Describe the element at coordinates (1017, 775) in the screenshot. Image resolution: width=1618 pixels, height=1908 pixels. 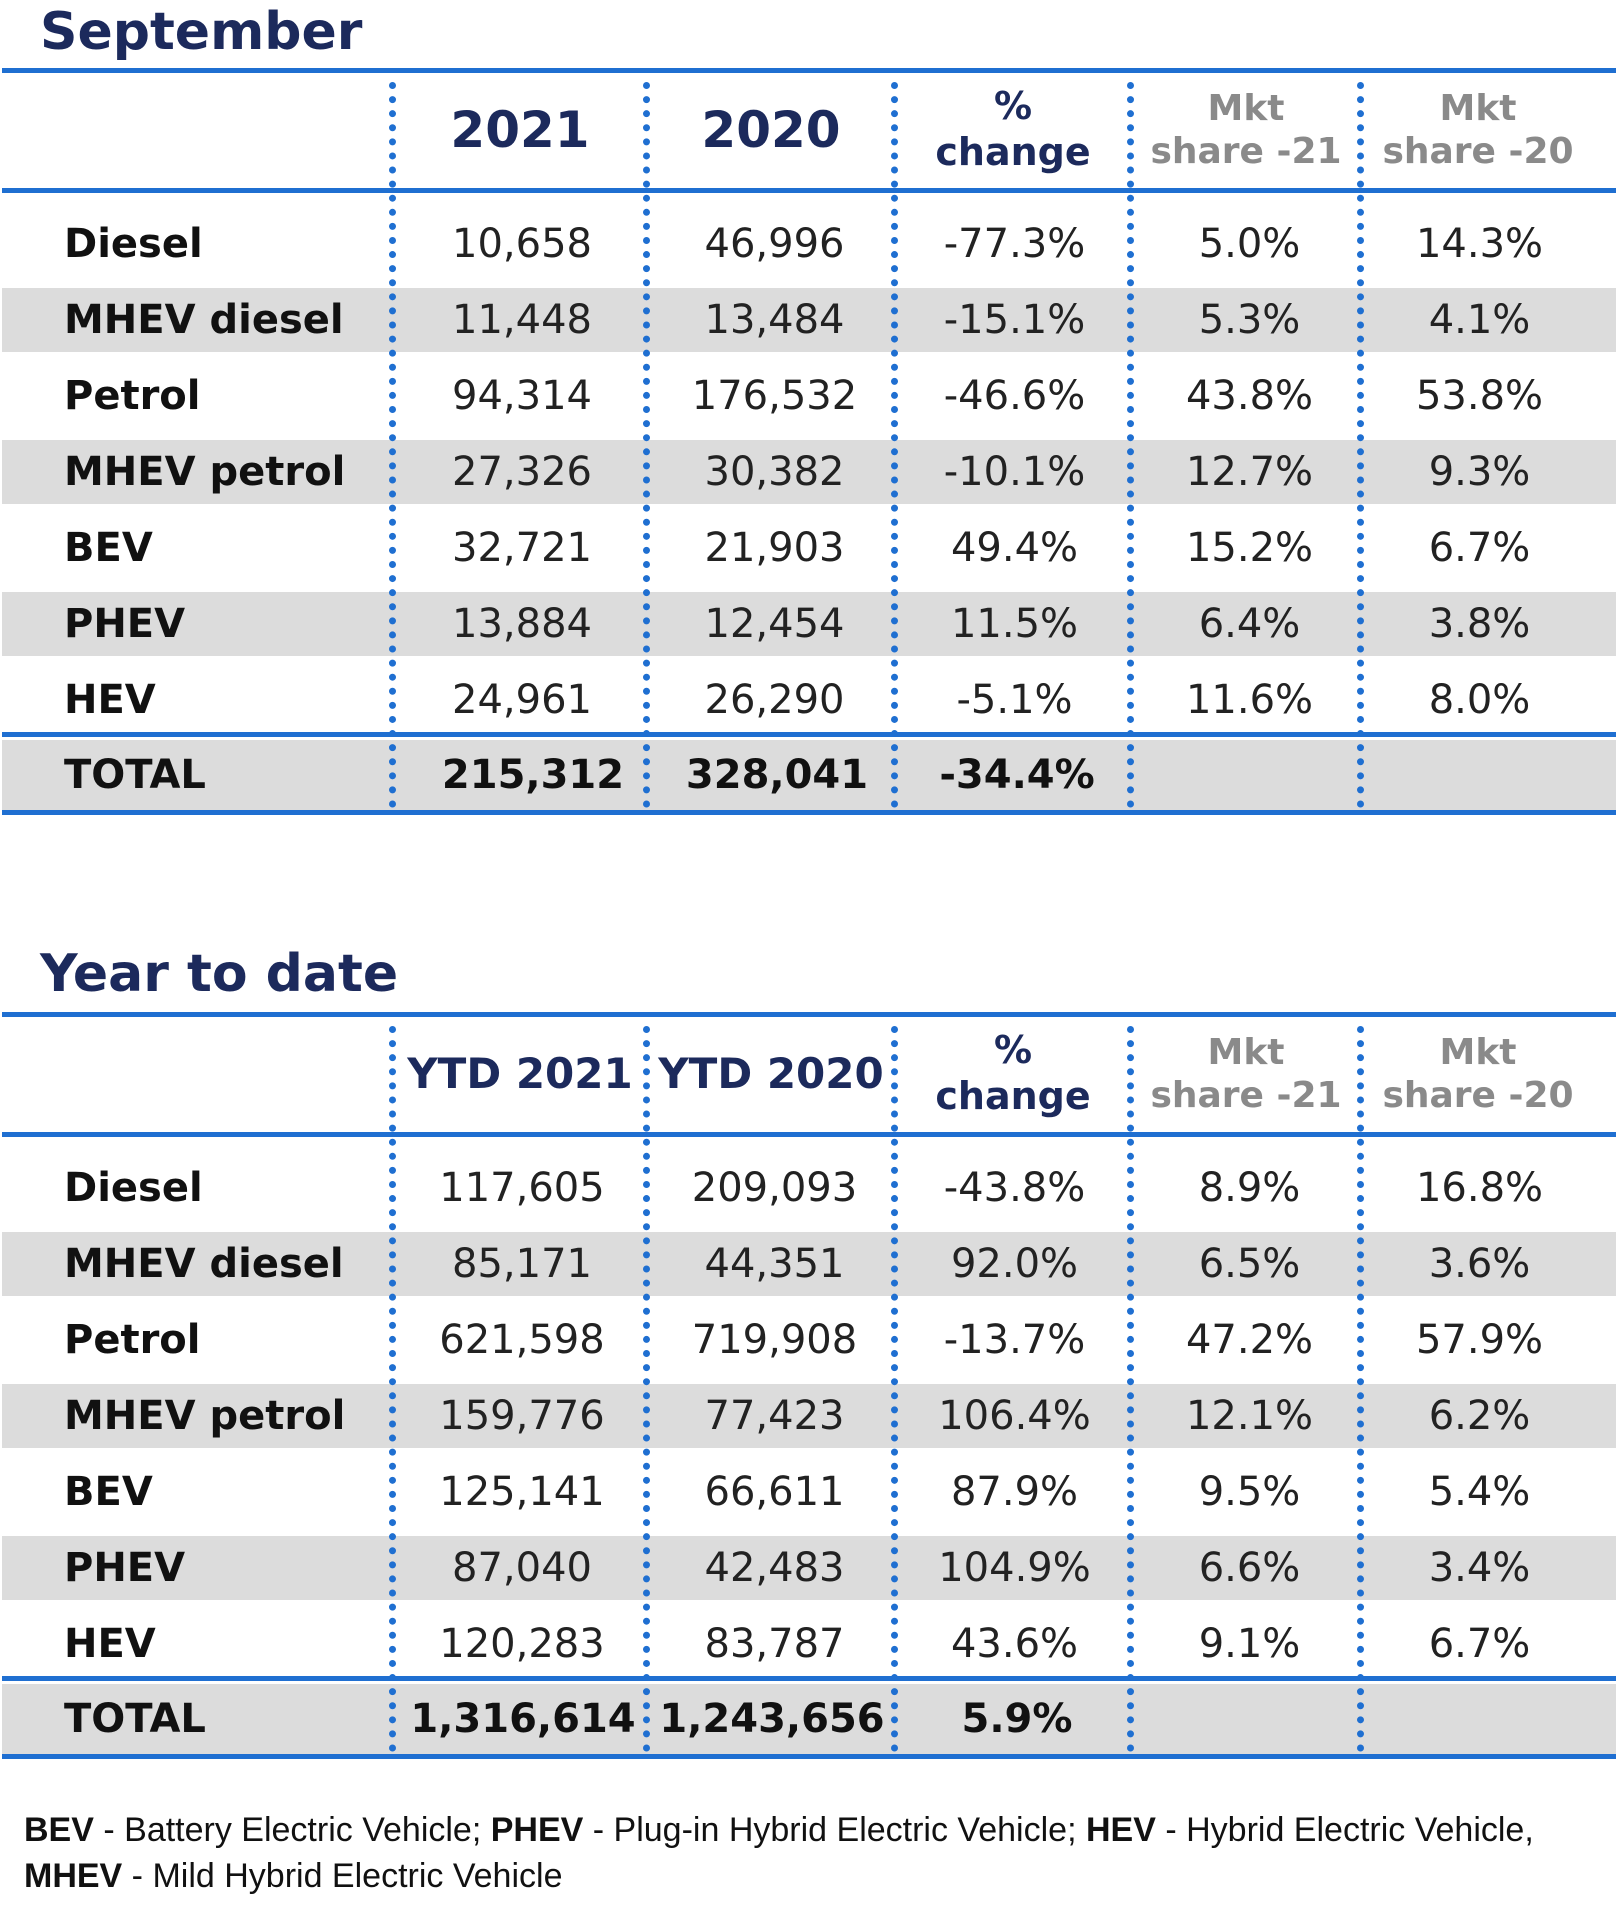
I see `total-pct: -34.4%` at that location.